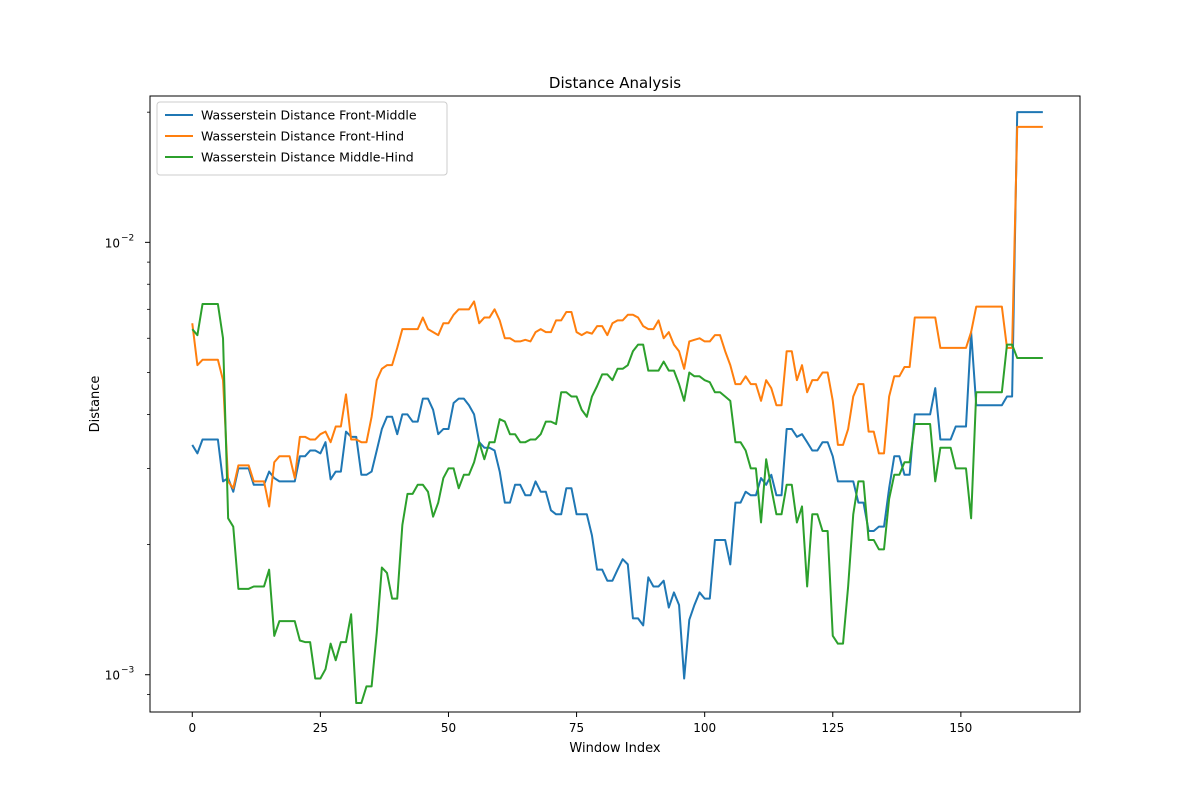 Image resolution: width=1200 pixels, height=804 pixels. Describe the element at coordinates (960, 728) in the screenshot. I see `x-tick-label: 150` at that location.